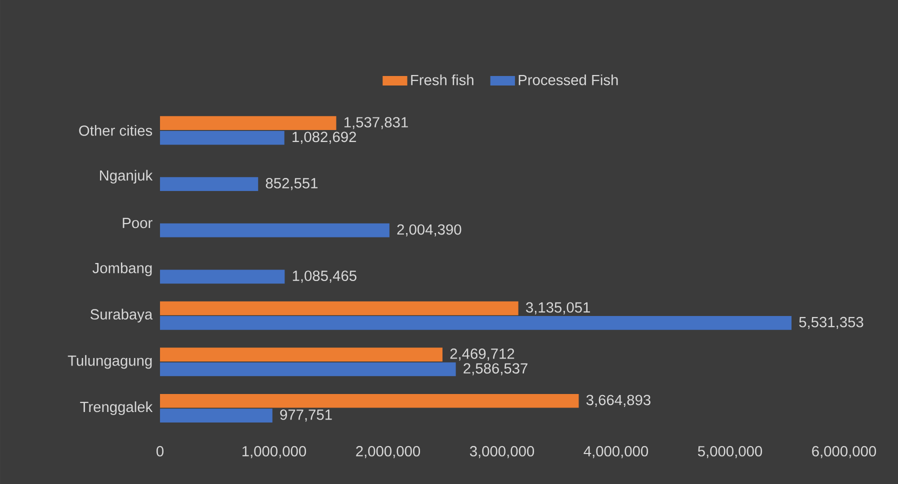  I want to click on y-tick-label: Surabaya, so click(121, 315).